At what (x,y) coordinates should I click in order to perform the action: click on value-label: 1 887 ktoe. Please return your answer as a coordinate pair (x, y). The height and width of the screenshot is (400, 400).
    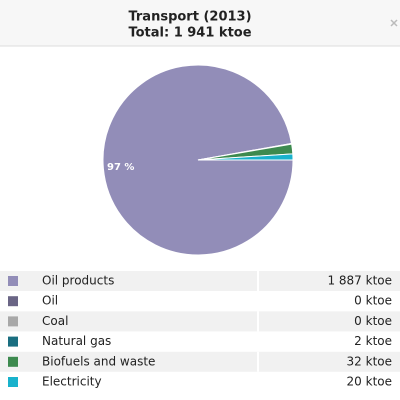
    Looking at the image, I should click on (359, 281).